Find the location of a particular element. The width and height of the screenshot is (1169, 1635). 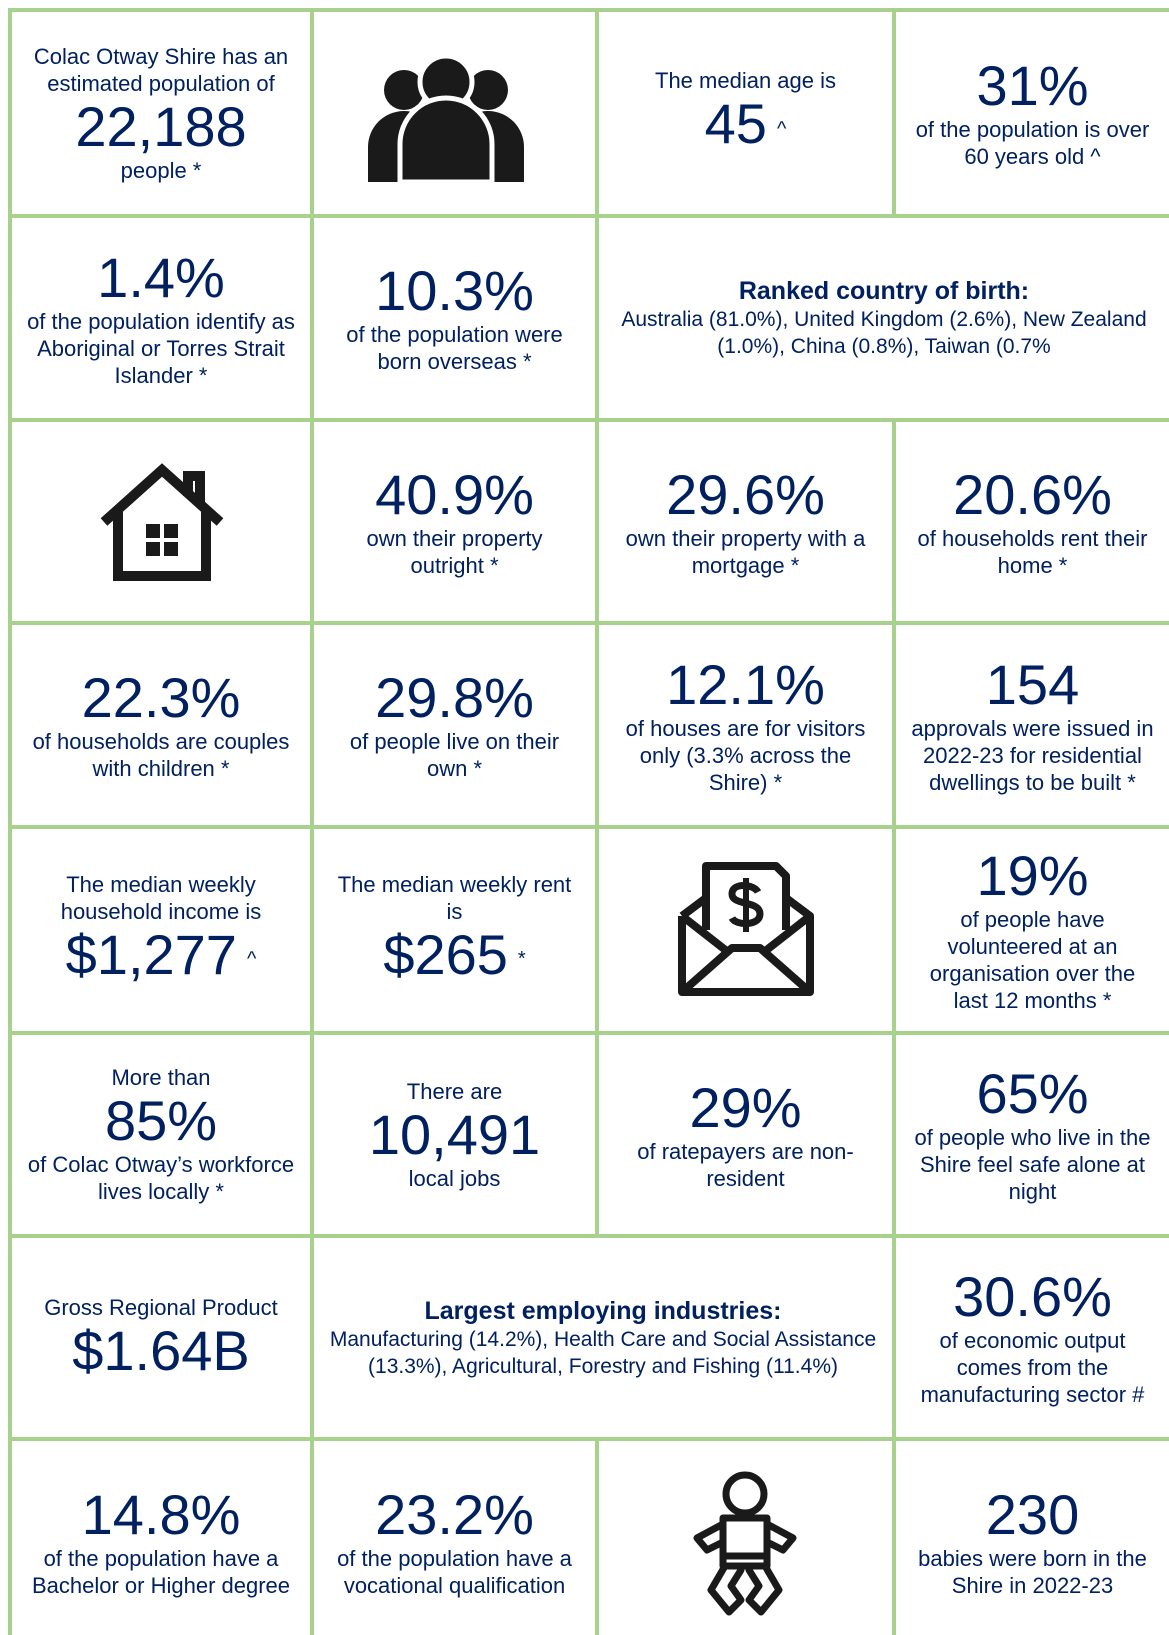

figure-line: $1,277 ^ is located at coordinates (161, 955).